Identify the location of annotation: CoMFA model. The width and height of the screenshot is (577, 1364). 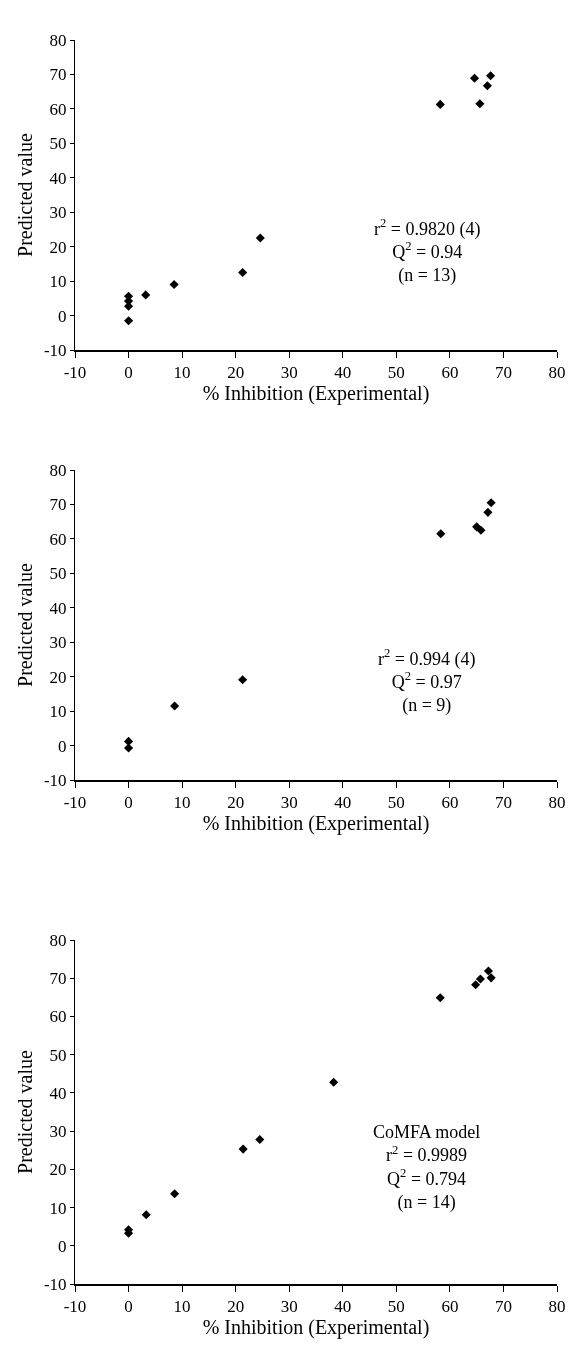
(427, 1132).